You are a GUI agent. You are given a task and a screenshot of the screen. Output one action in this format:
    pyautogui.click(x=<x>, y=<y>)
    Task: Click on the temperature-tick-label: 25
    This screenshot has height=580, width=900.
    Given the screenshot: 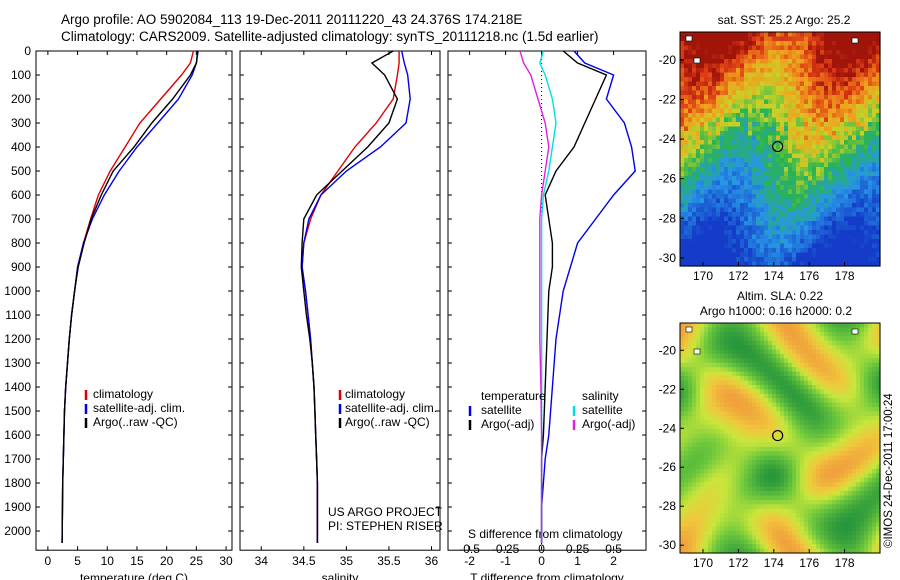 What is the action you would take?
    pyautogui.click(x=197, y=561)
    